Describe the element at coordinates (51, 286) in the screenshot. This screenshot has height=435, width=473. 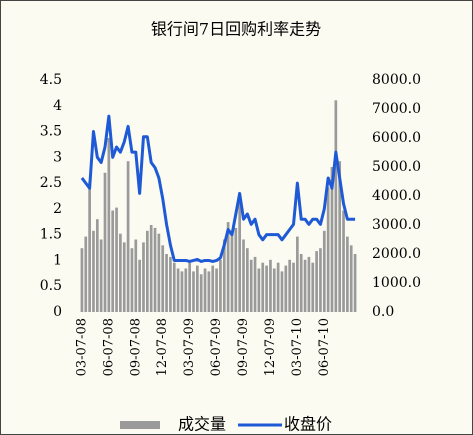
I see `y-tick-label: 0.5` at that location.